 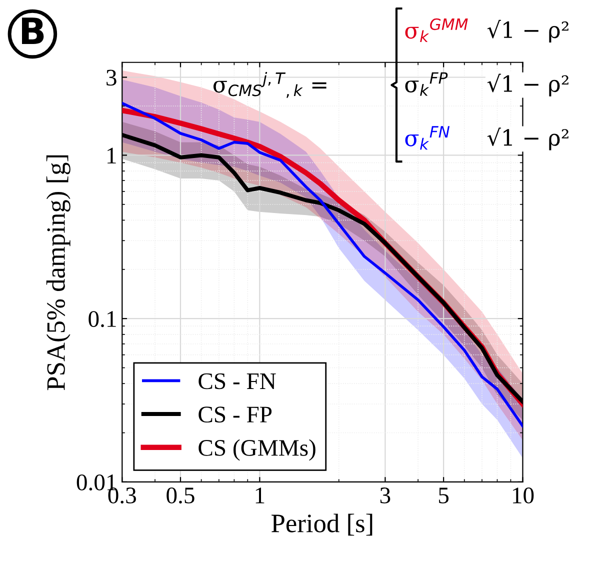 What do you see at coordinates (527, 31) in the screenshot?
I see `text: √1 − ρ²` at bounding box center [527, 31].